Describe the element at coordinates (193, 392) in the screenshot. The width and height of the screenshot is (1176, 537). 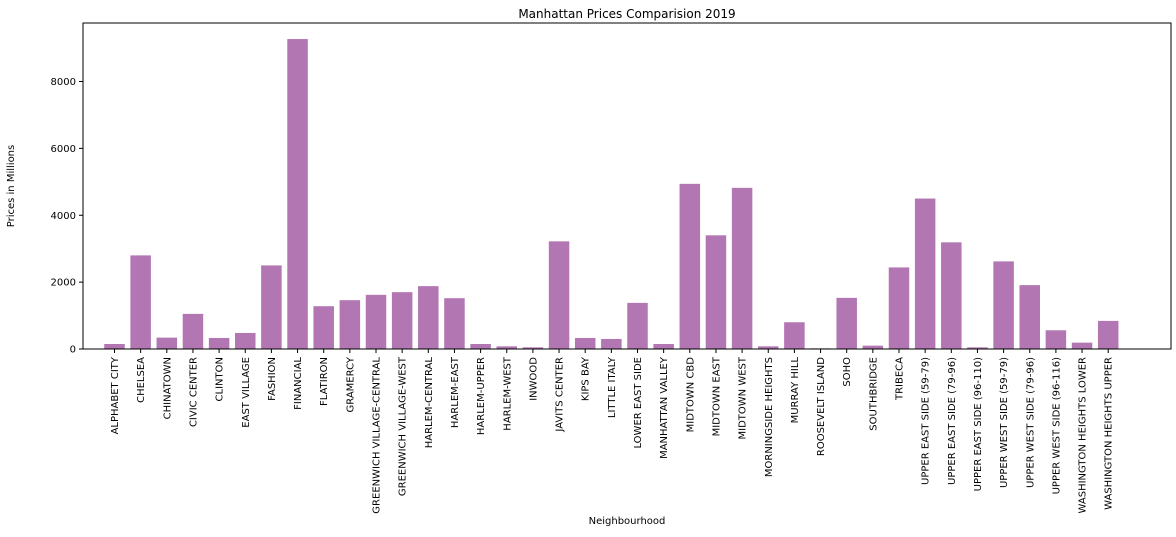
I see `x-tick-label-3: CIVIC CENTER` at that location.